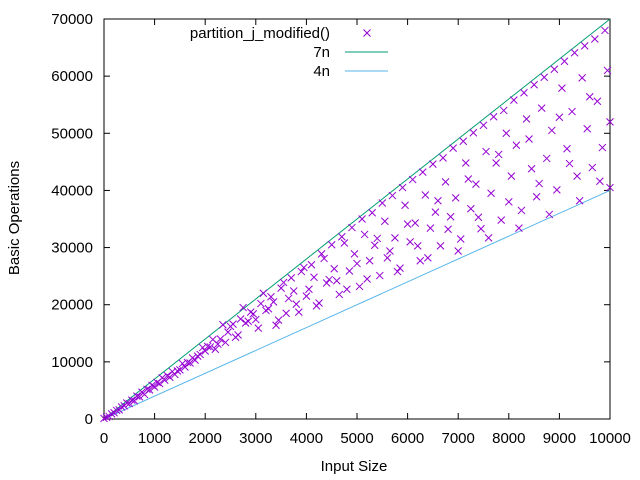  Describe the element at coordinates (14, 218) in the screenshot. I see `y-axis-title: Basic Operations` at that location.